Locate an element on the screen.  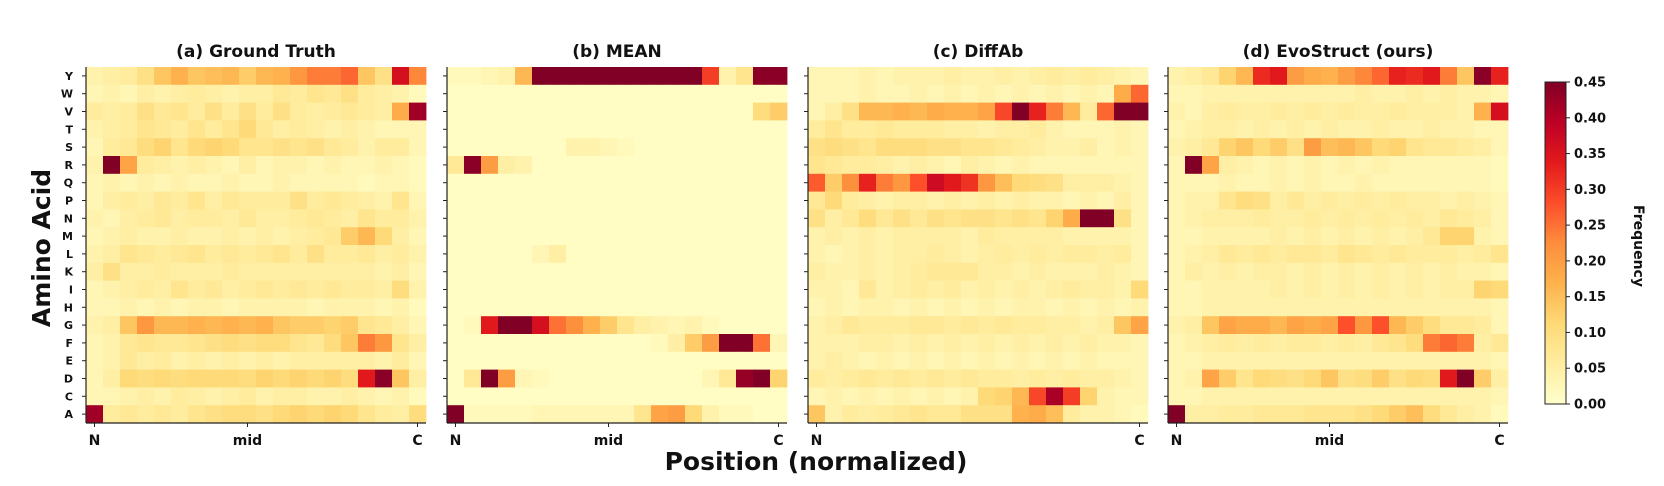
x-tick-label: mid is located at coordinates (247, 441).